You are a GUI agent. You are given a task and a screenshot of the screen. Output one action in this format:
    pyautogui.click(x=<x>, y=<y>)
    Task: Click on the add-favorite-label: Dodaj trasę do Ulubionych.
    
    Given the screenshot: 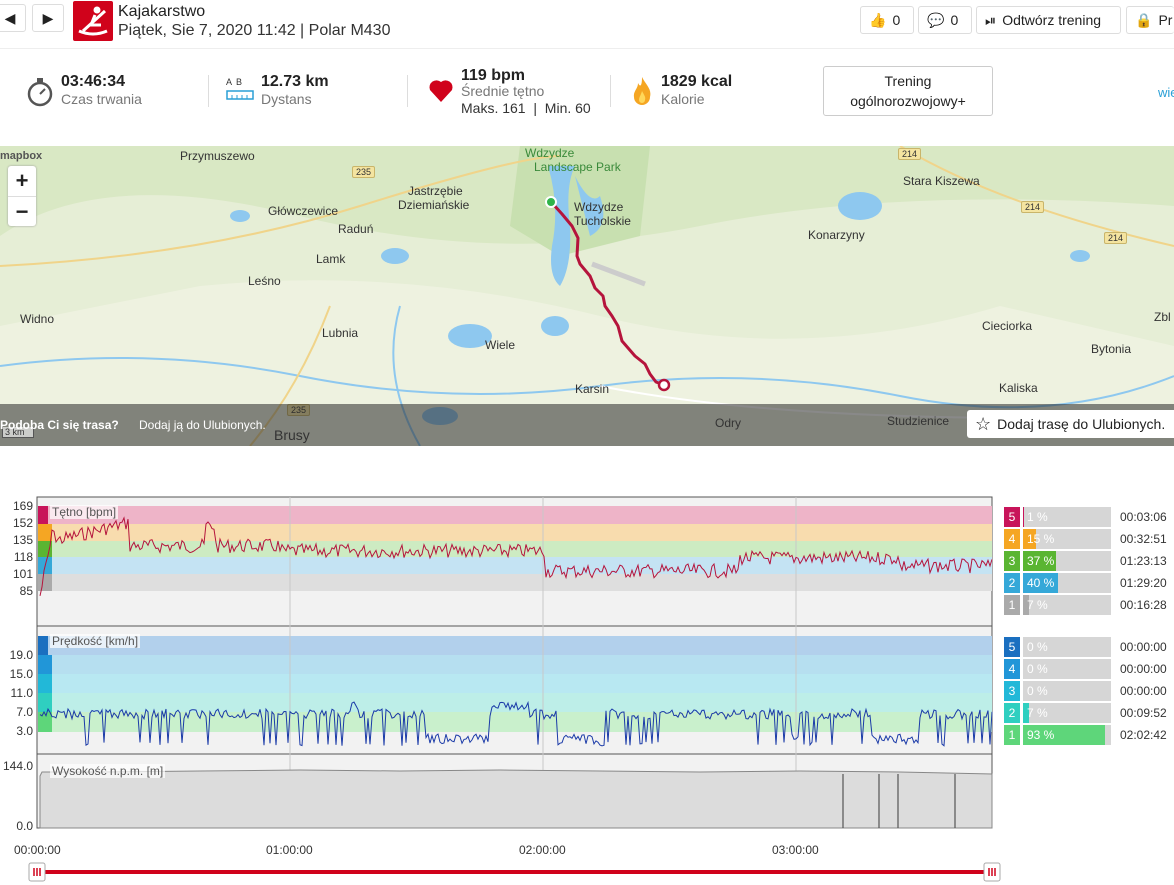 What is the action you would take?
    pyautogui.click(x=1081, y=424)
    